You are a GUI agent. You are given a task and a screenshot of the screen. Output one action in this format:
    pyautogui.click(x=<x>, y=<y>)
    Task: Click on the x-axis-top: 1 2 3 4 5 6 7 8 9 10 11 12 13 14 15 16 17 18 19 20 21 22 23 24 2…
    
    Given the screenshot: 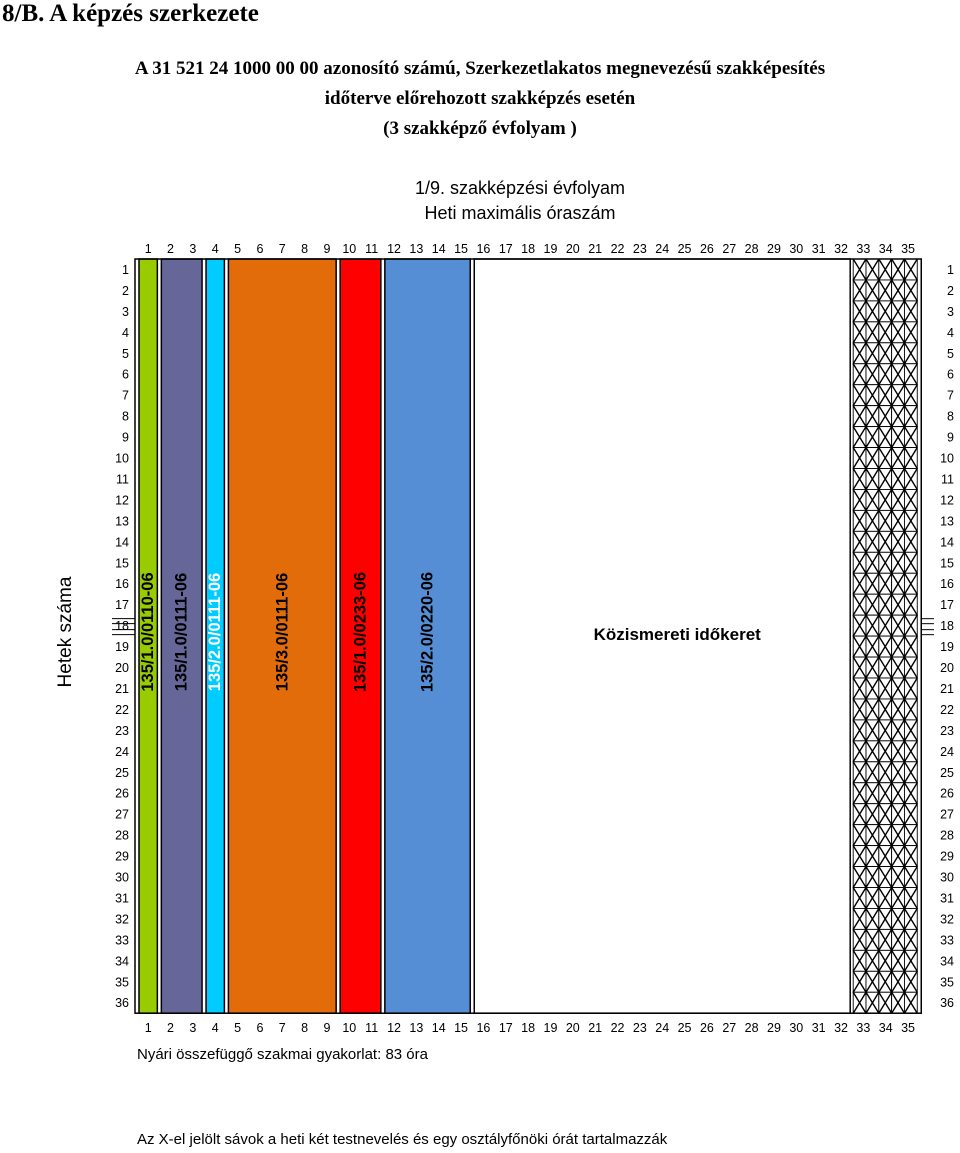 What is the action you would take?
    pyautogui.click(x=530, y=249)
    